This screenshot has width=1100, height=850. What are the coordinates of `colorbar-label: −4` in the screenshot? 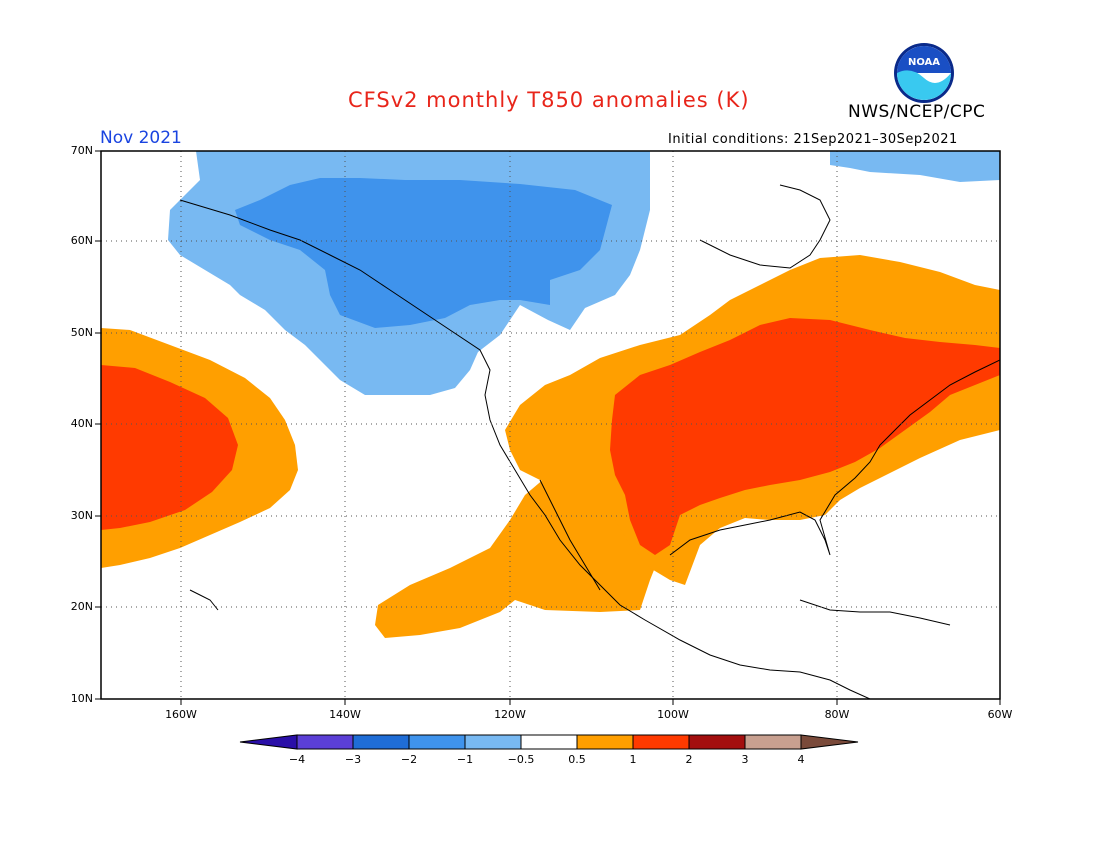 It's located at (297, 759).